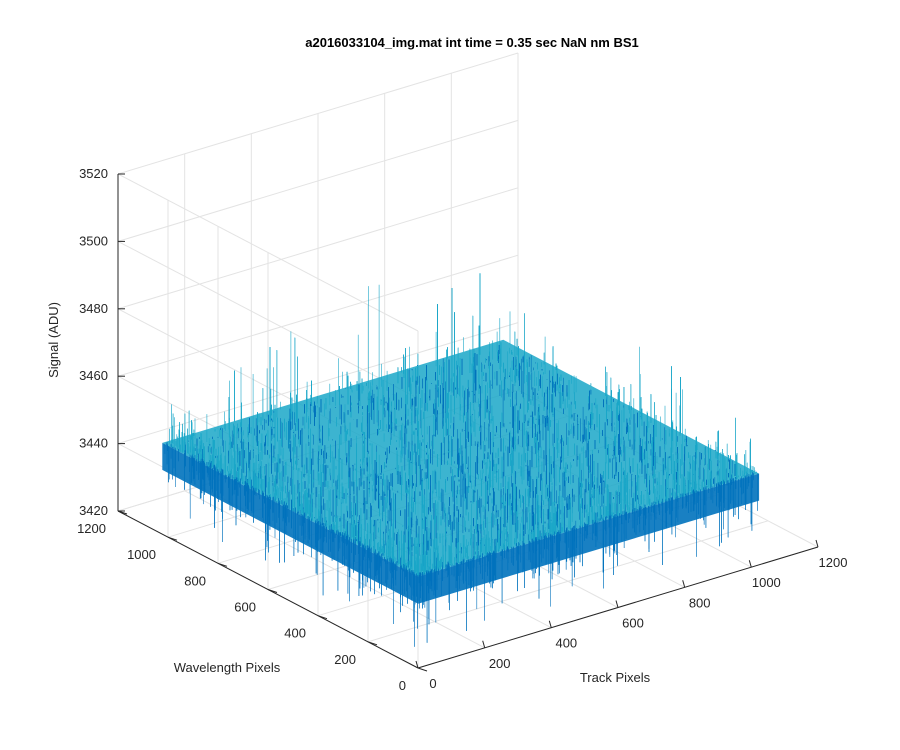  What do you see at coordinates (290, 523) in the screenshot?
I see `surface-front-left-side` at bounding box center [290, 523].